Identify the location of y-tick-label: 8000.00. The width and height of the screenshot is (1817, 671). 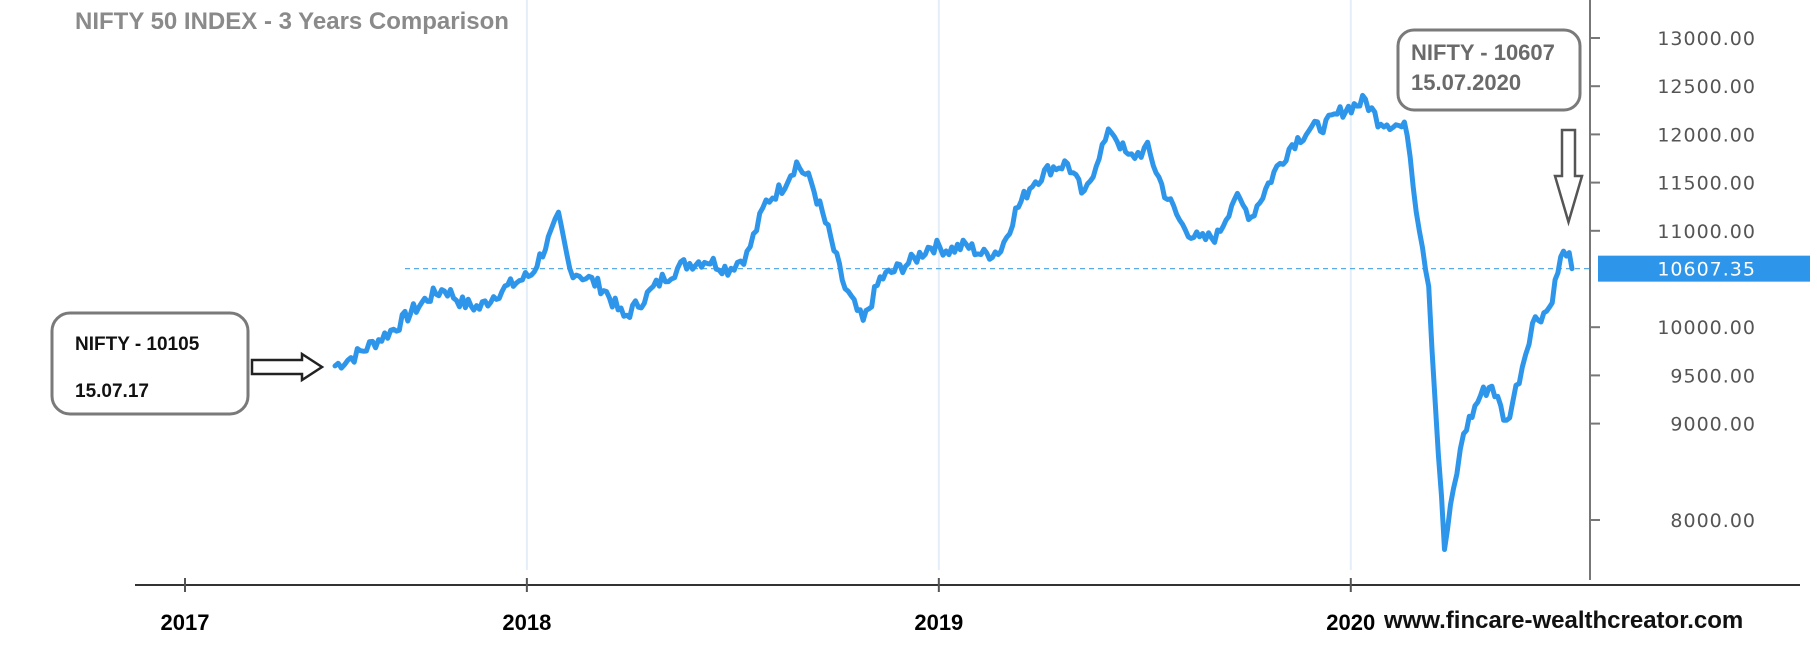
(1713, 521).